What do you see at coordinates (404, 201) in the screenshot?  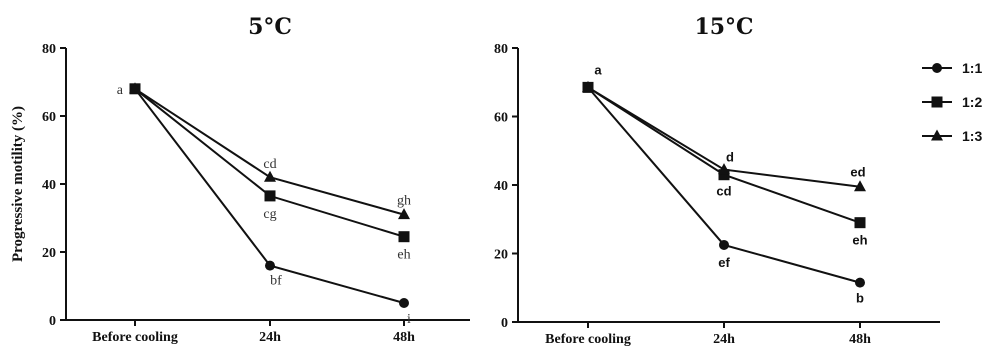 I see `significance-label: gh` at bounding box center [404, 201].